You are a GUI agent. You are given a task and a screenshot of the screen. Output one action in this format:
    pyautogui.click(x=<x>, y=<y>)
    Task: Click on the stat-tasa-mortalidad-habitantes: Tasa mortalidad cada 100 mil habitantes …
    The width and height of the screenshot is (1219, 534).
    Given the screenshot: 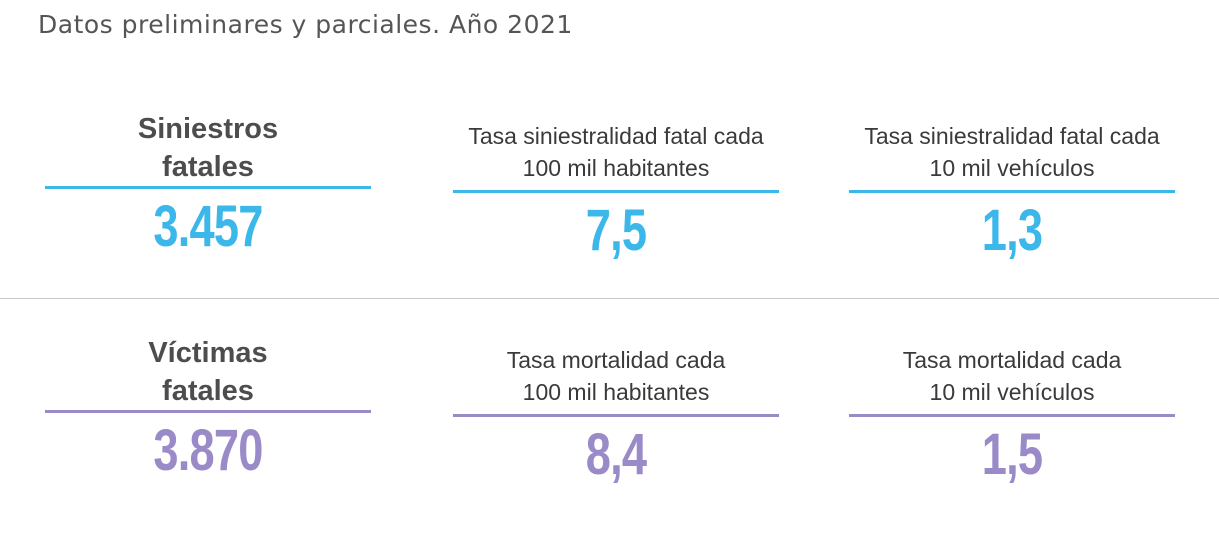 What is the action you would take?
    pyautogui.click(x=616, y=409)
    